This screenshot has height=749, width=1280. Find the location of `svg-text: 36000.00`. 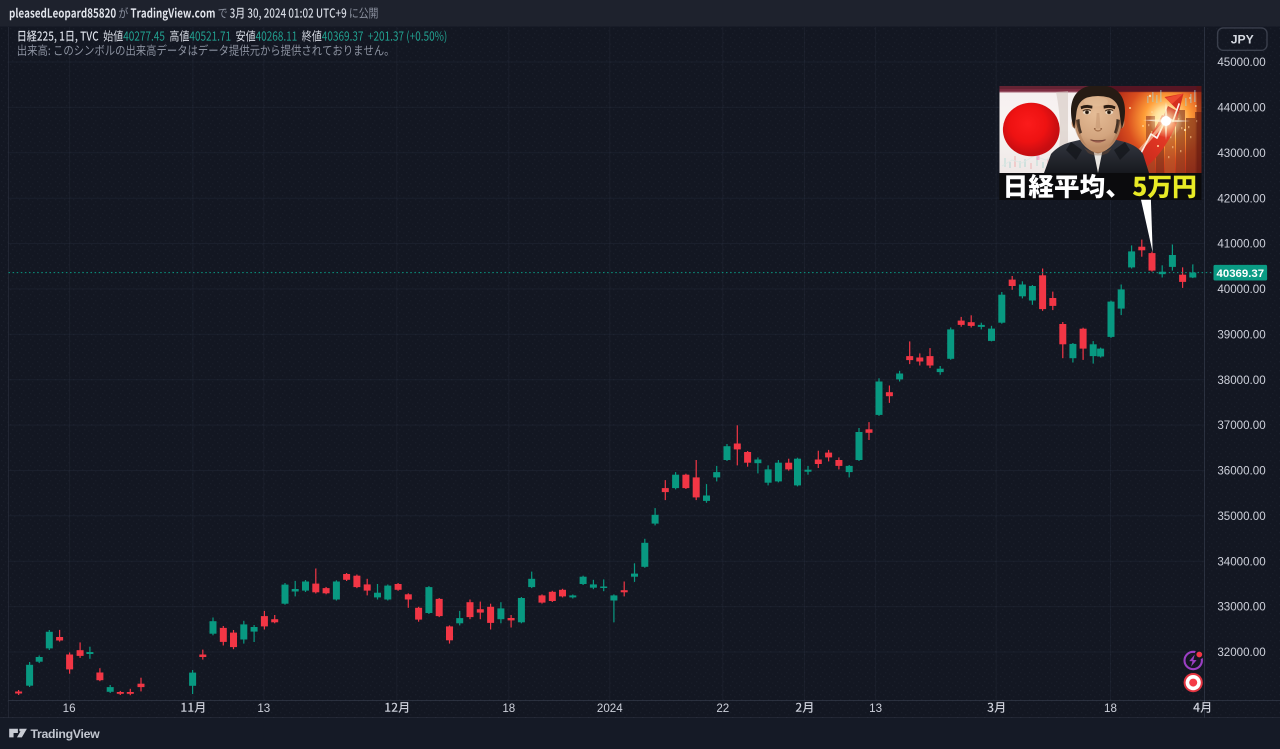

svg-text: 36000.00 is located at coordinates (1241, 471).